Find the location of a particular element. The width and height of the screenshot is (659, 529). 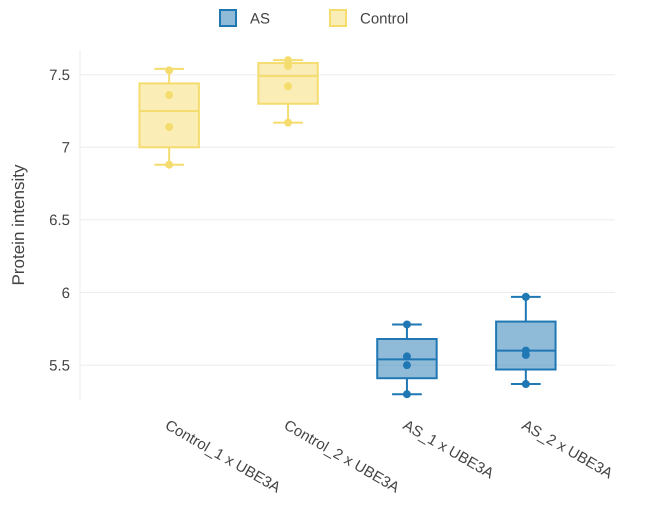

y-axis-title: Protein intensity is located at coordinates (18, 225).